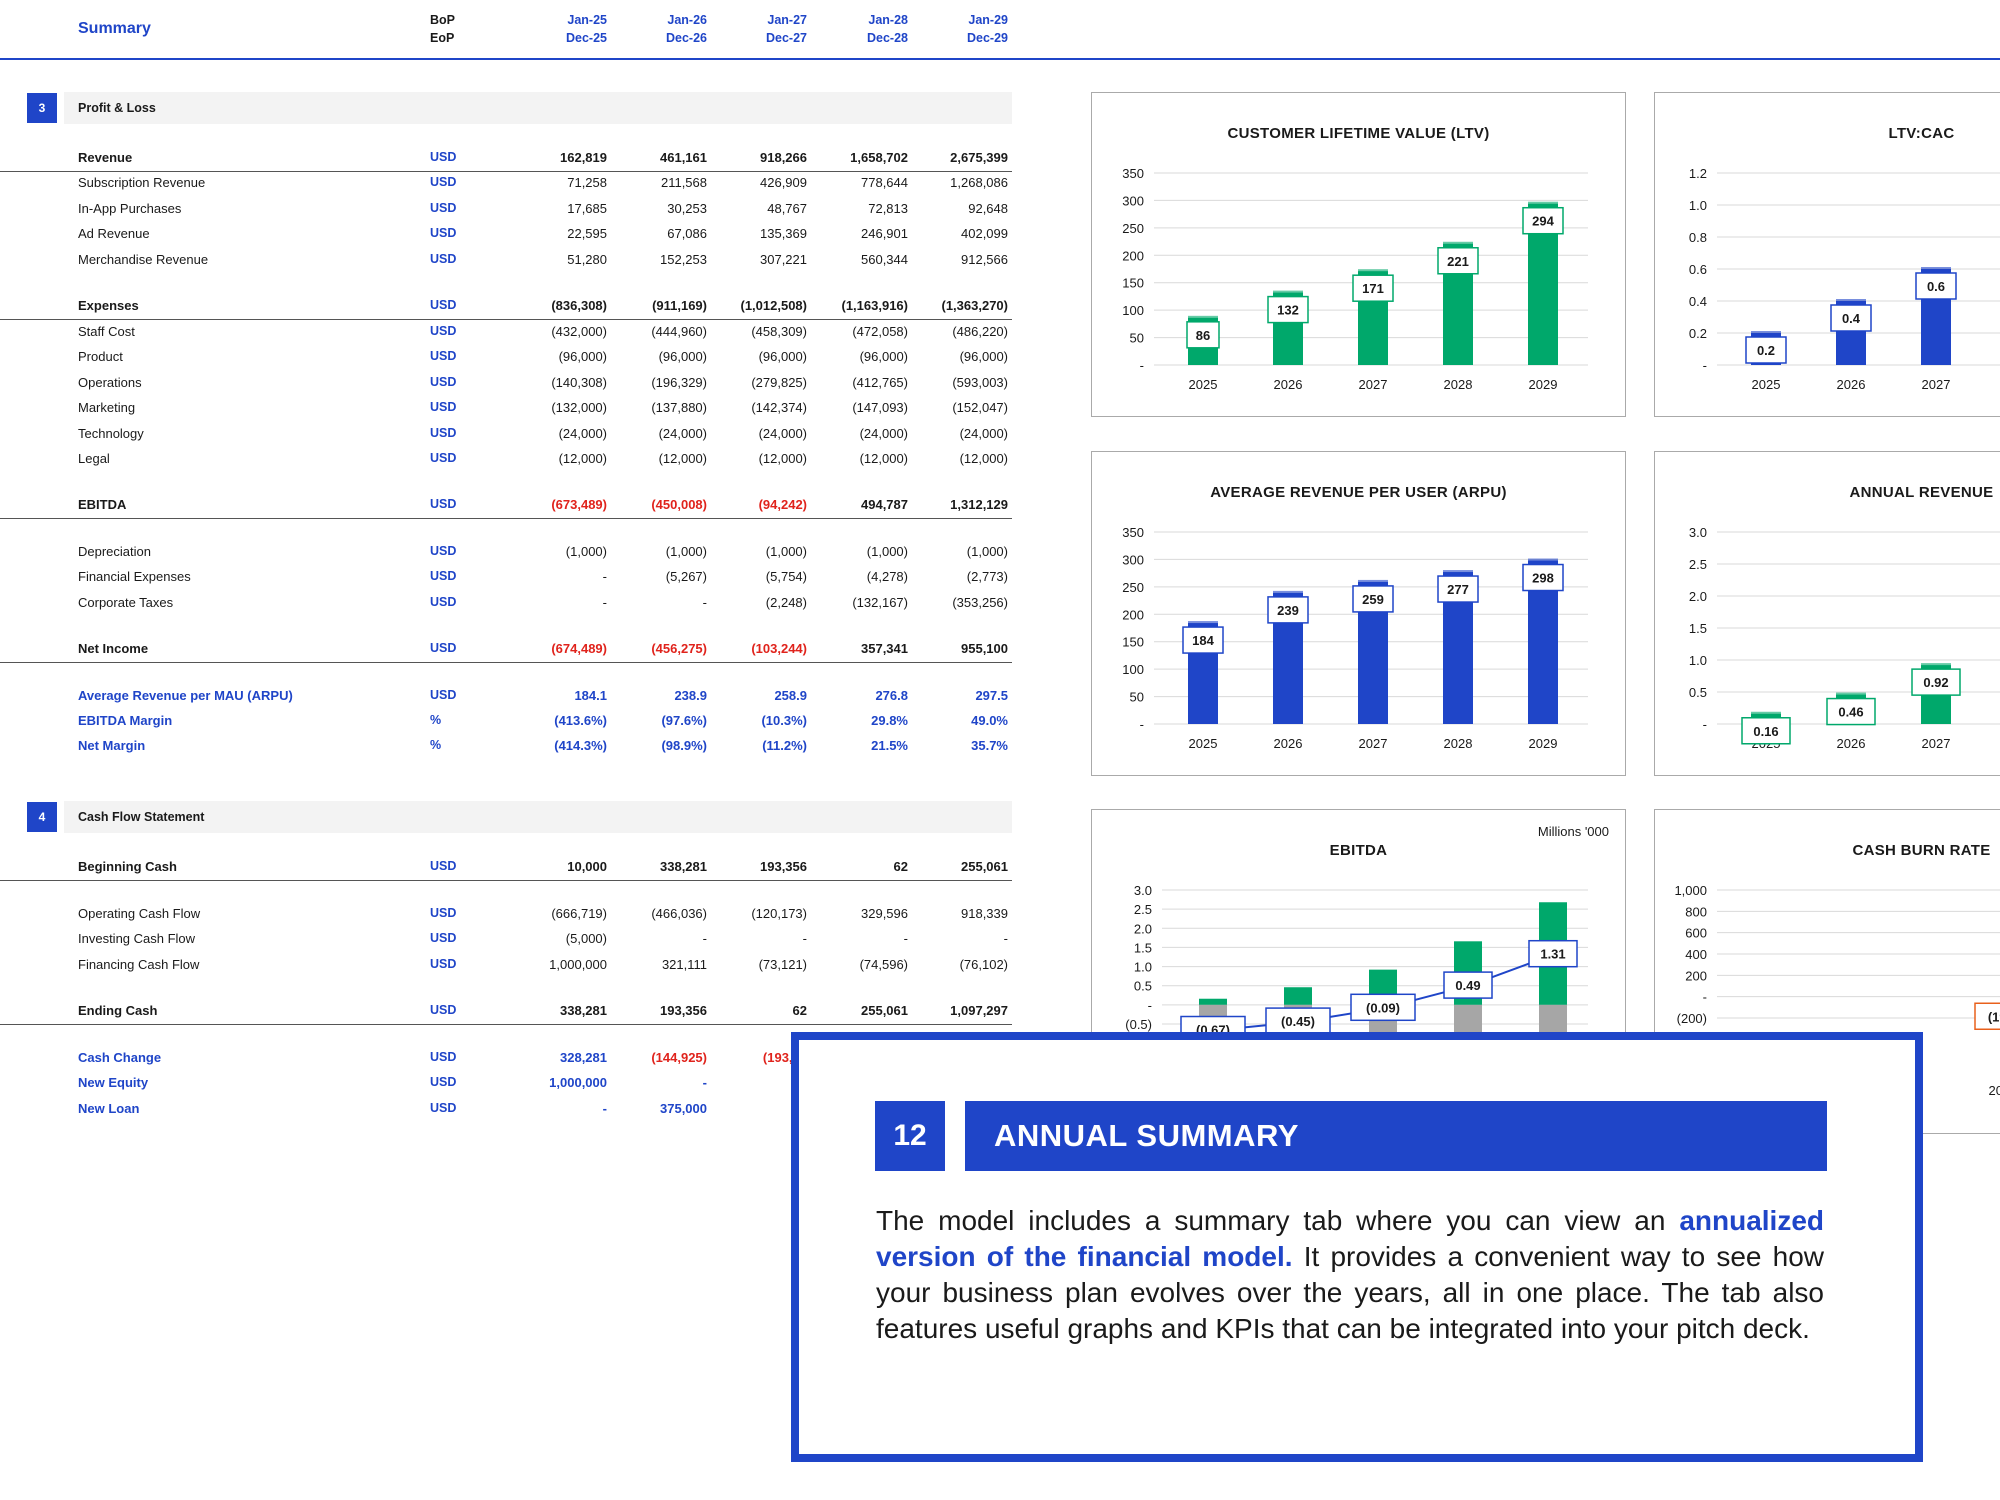 The image size is (2000, 1500). Describe the element at coordinates (1698, 173) in the screenshot. I see `y-tick-label: 1.2` at that location.